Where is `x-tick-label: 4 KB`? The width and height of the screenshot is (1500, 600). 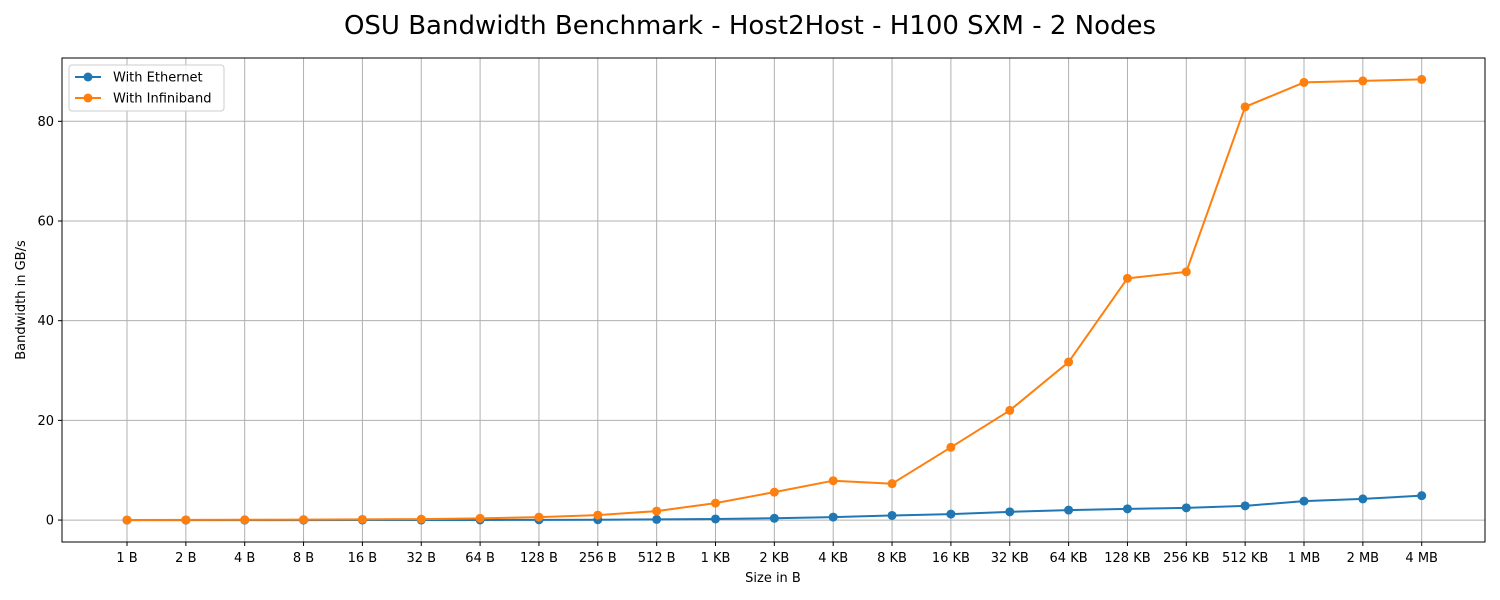
x-tick-label: 4 KB is located at coordinates (833, 558).